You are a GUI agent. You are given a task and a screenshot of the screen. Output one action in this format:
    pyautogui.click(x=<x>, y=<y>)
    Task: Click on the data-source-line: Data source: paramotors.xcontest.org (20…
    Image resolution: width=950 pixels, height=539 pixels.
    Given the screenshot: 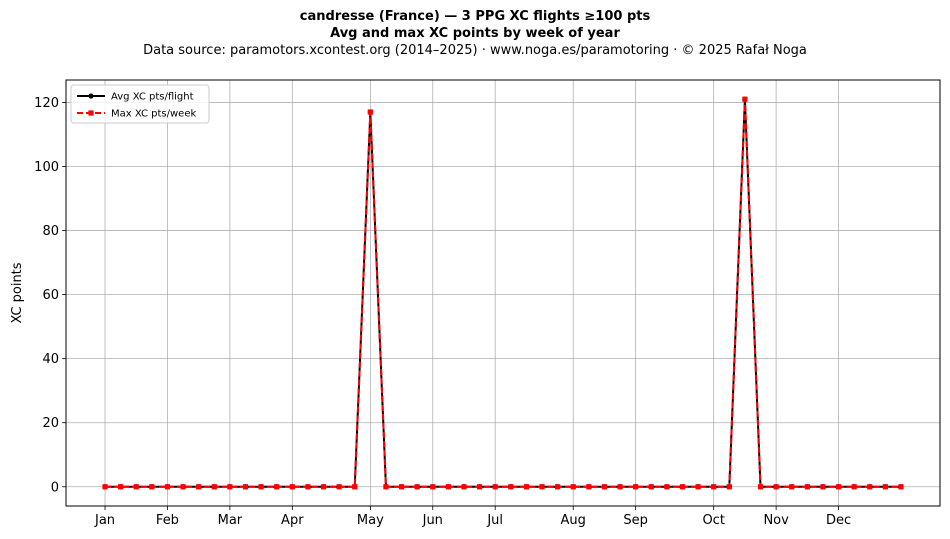 What is the action you would take?
    pyautogui.click(x=475, y=50)
    